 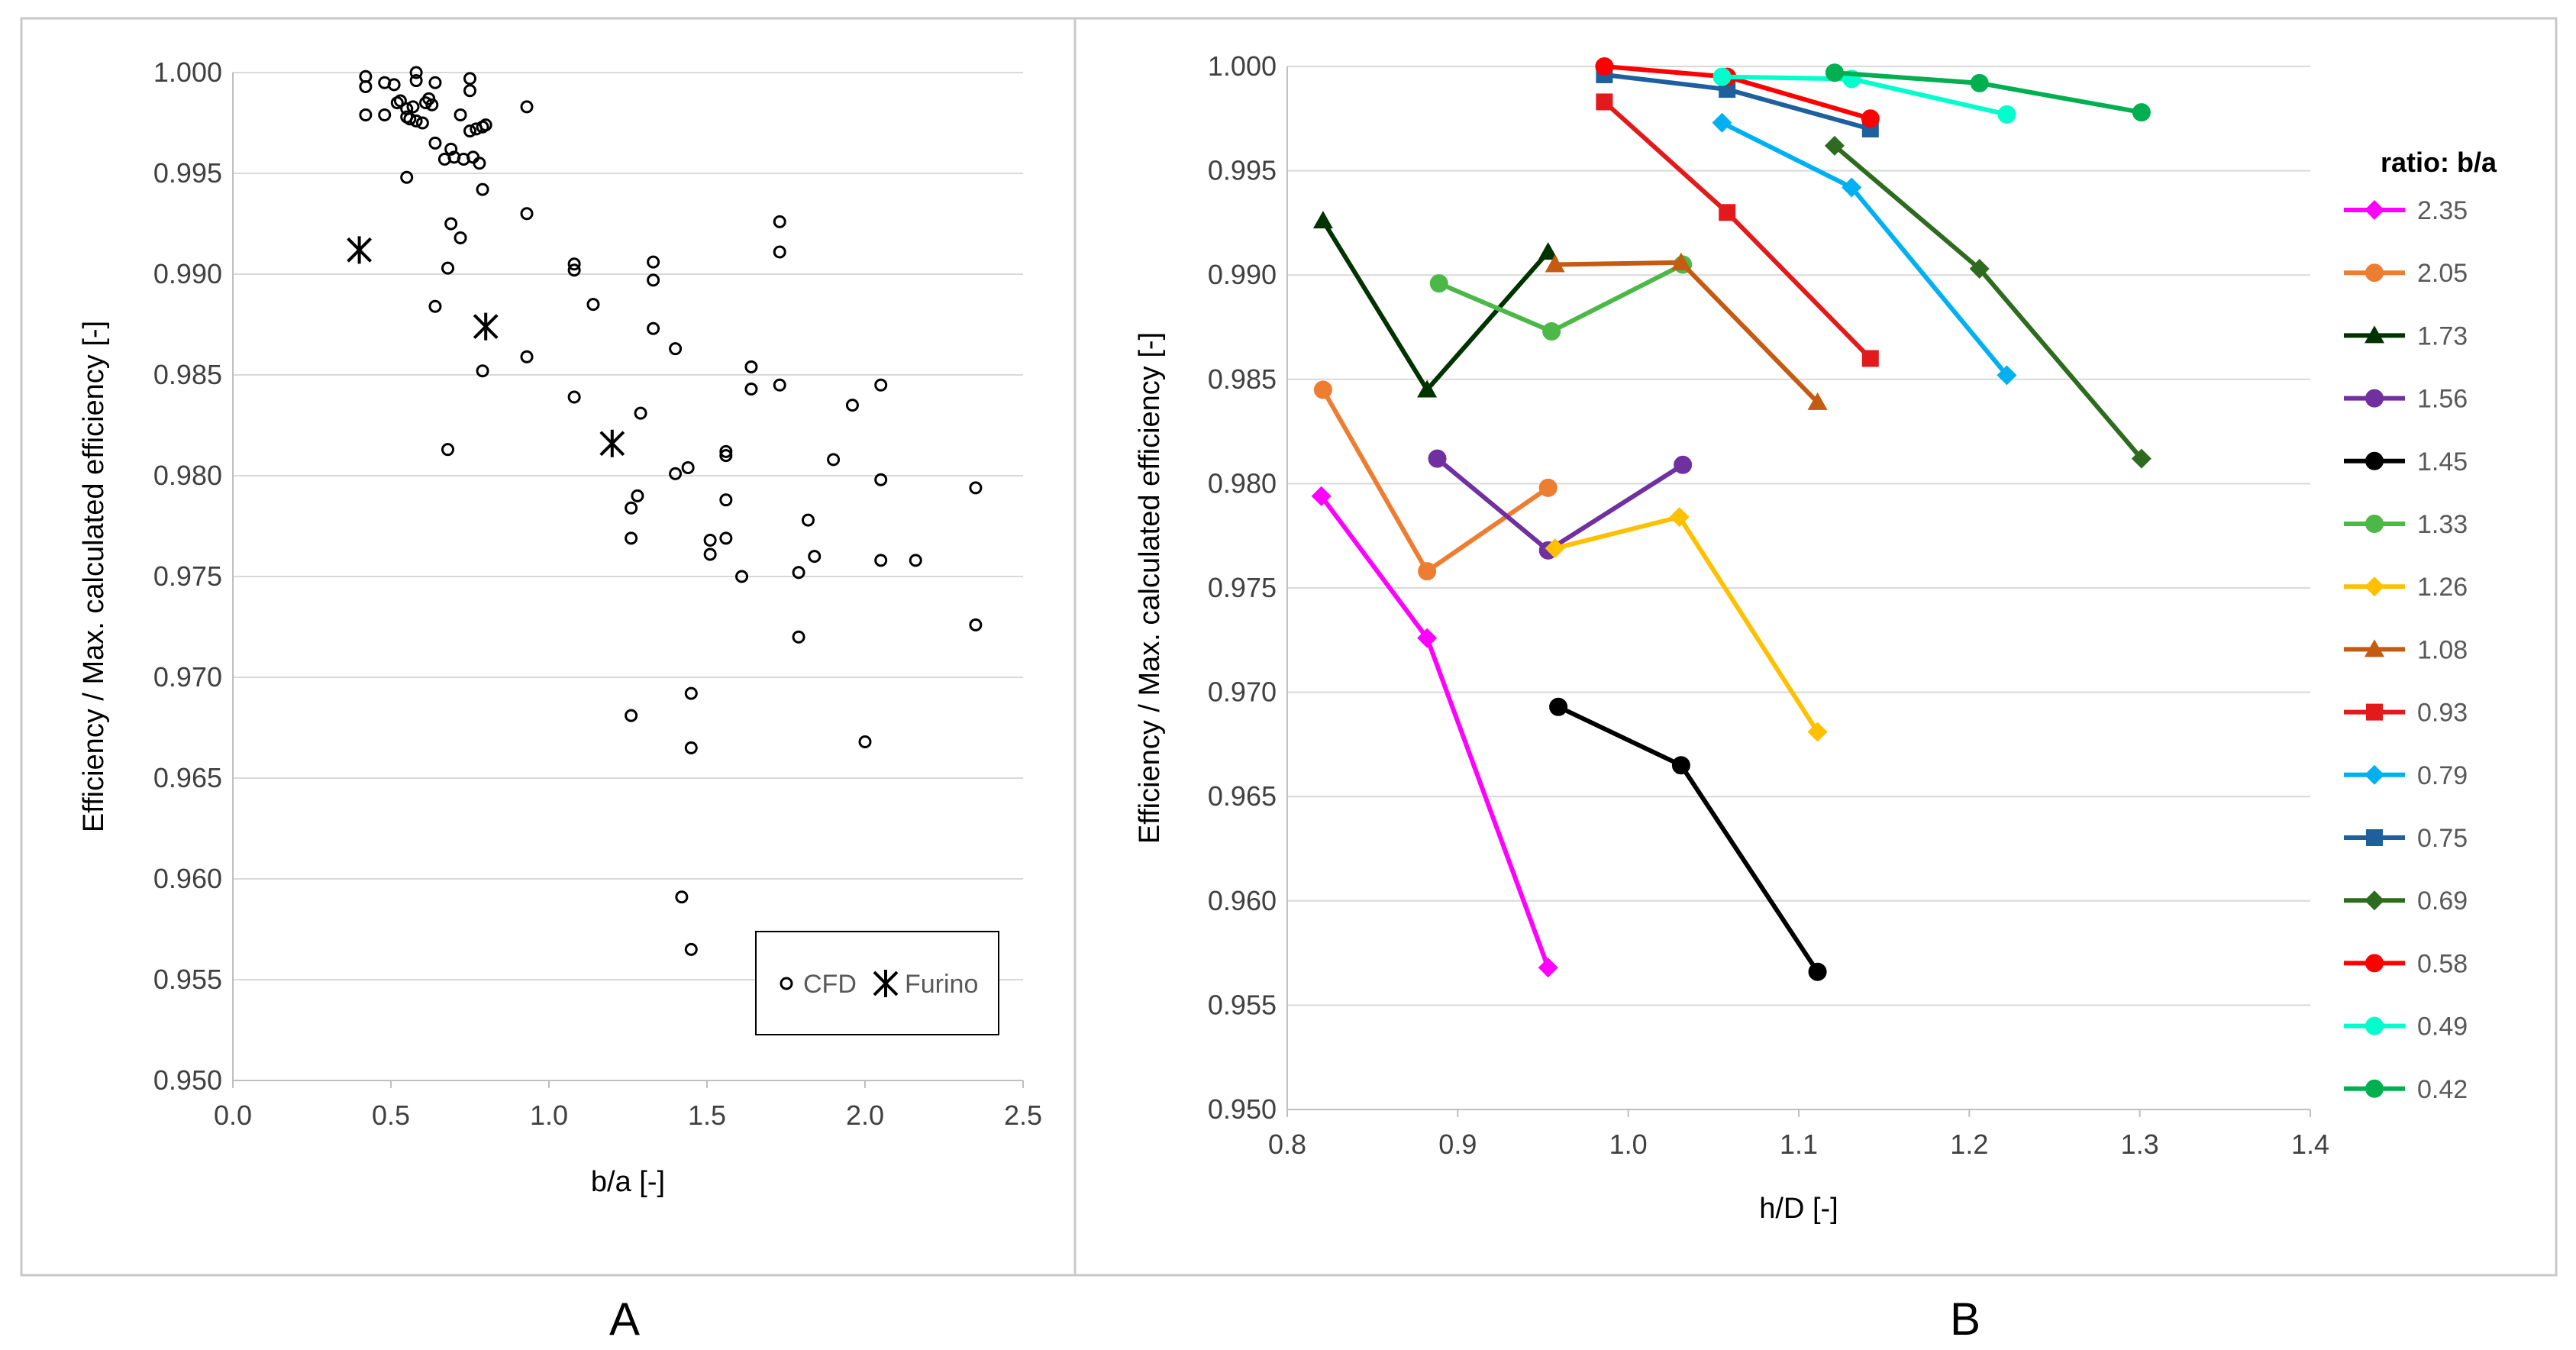 What do you see at coordinates (2406, 838) in the screenshot?
I see `legend-item: 0.75` at bounding box center [2406, 838].